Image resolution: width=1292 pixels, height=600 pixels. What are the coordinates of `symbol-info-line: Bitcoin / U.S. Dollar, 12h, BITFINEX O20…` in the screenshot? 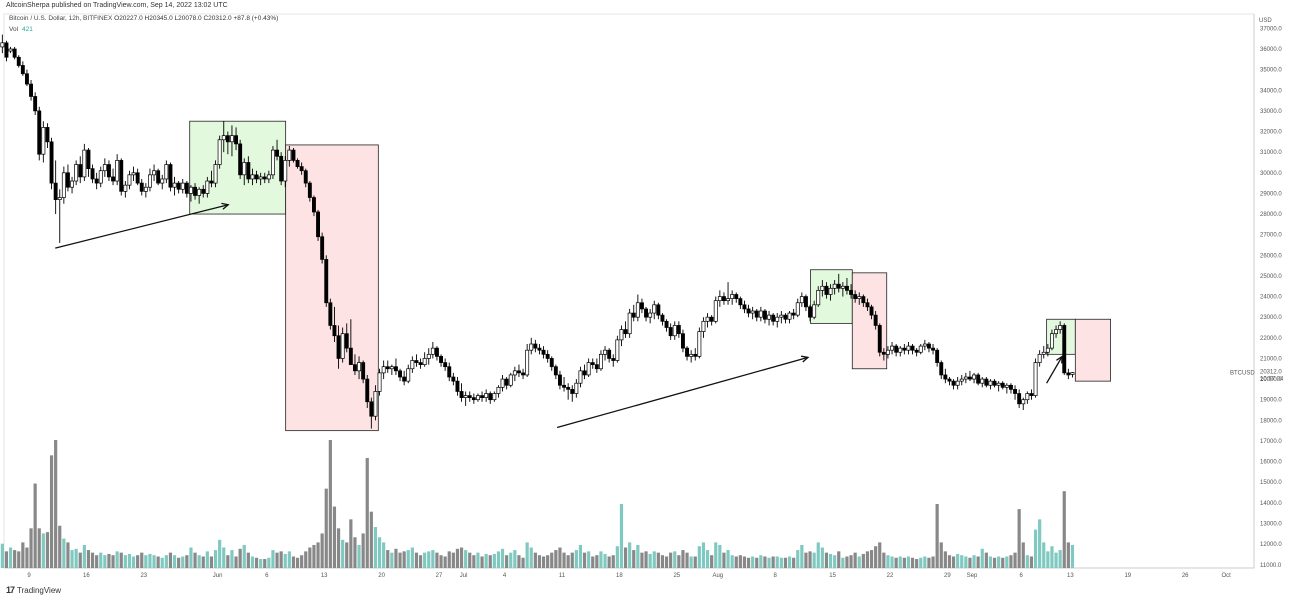 It's located at (143, 18).